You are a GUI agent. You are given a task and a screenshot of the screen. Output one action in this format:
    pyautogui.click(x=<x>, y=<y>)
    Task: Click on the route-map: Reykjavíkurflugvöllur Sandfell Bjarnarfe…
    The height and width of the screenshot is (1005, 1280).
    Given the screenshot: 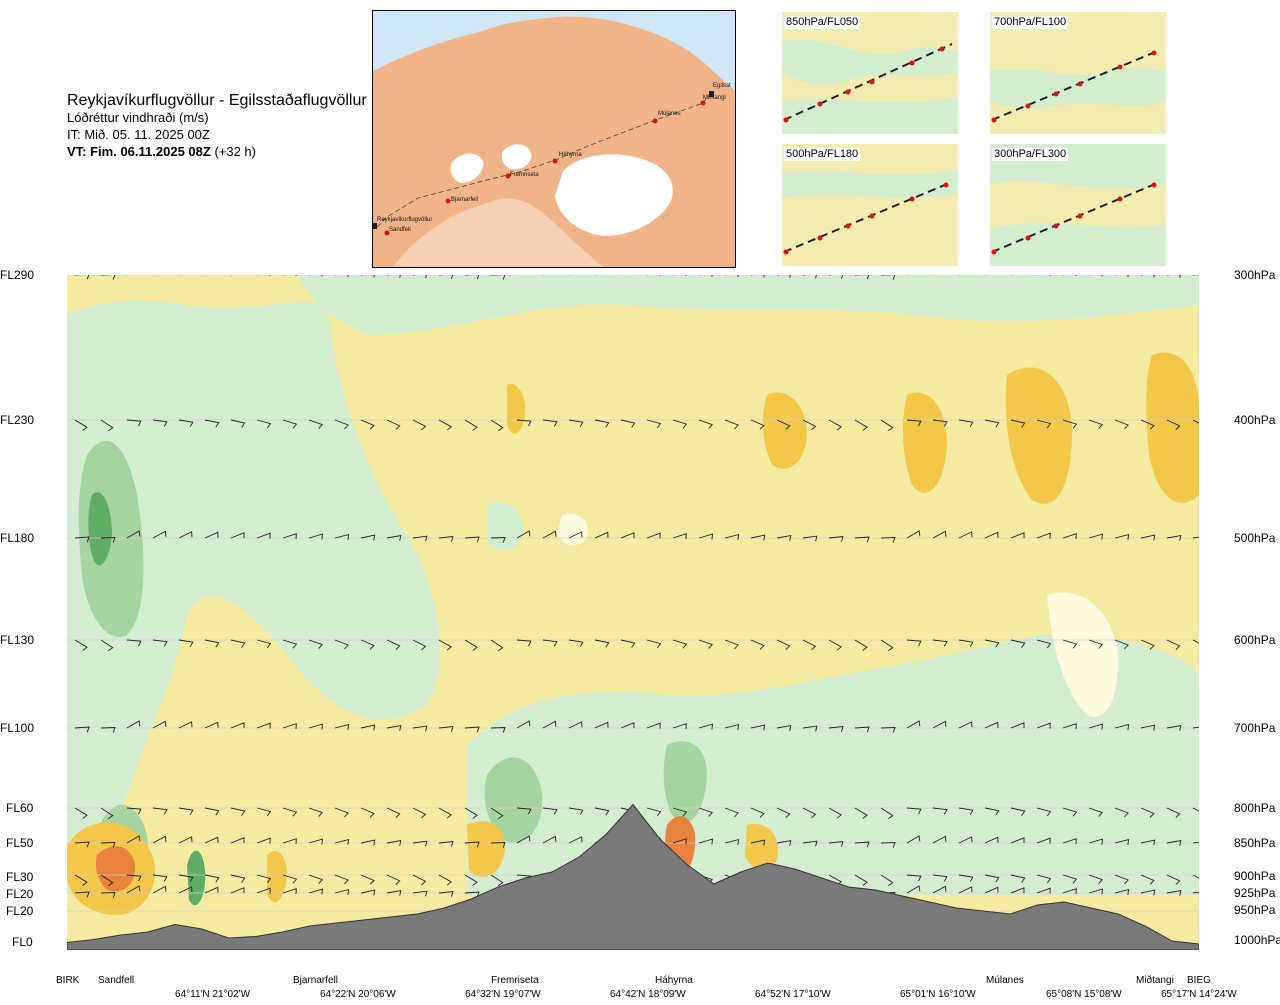 What is the action you would take?
    pyautogui.click(x=554, y=139)
    